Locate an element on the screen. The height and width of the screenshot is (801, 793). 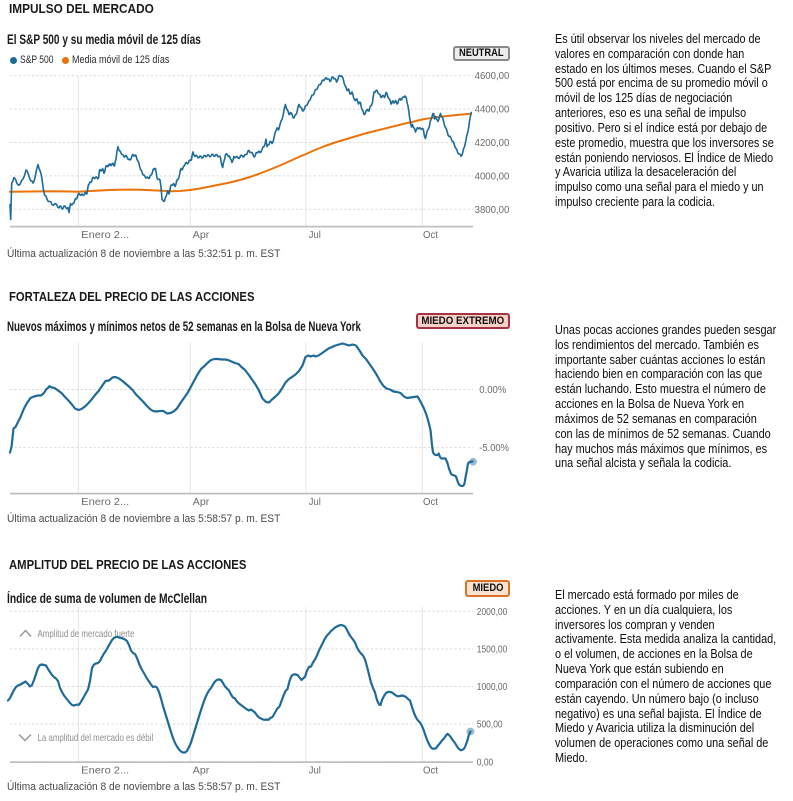
svg-text: 3800,00 is located at coordinates (492, 210).